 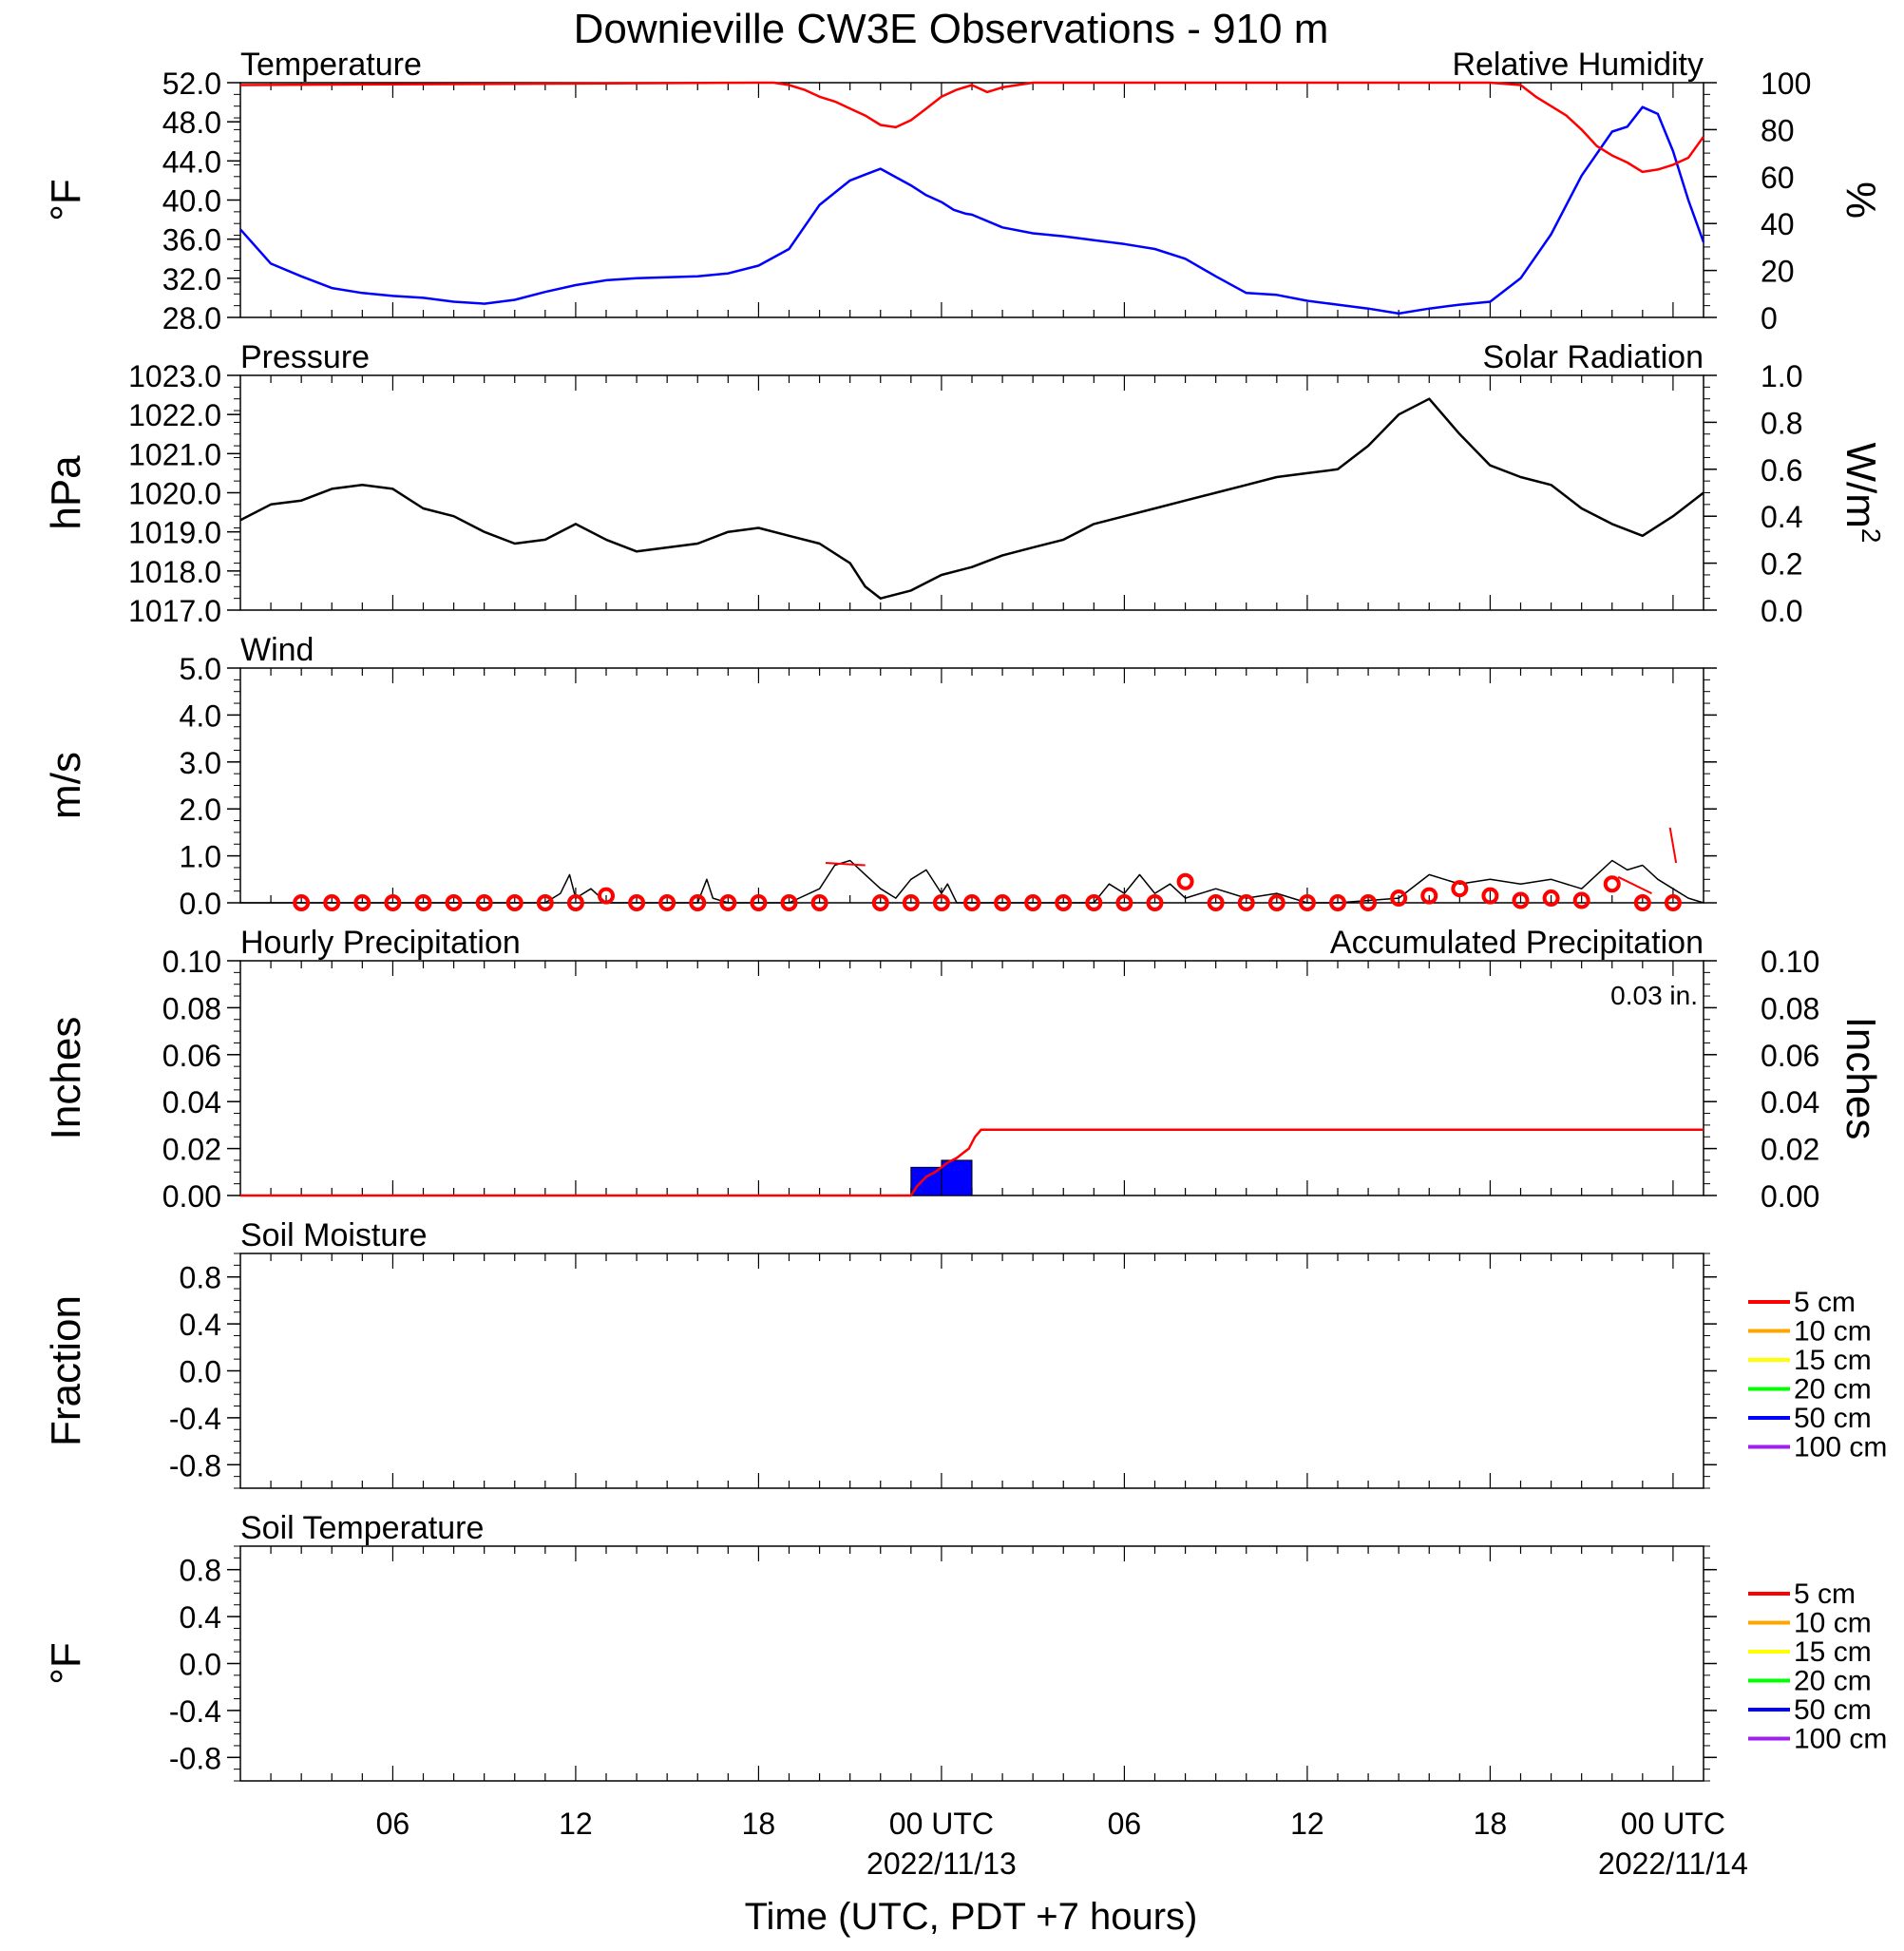 What do you see at coordinates (191, 84) in the screenshot?
I see `y-tick-label-left: 52.0` at bounding box center [191, 84].